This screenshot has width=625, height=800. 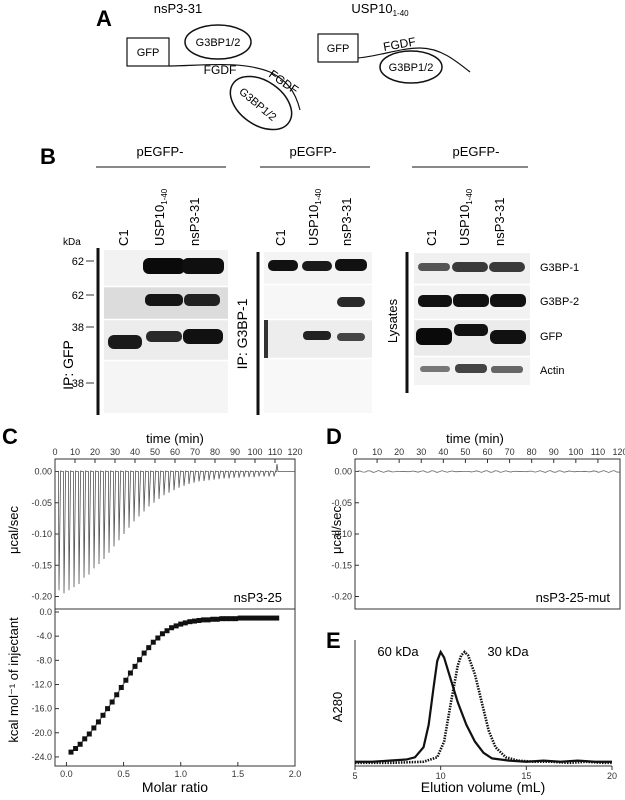 What do you see at coordinates (475, 438) in the screenshot?
I see `d-time-label: time (min)` at bounding box center [475, 438].